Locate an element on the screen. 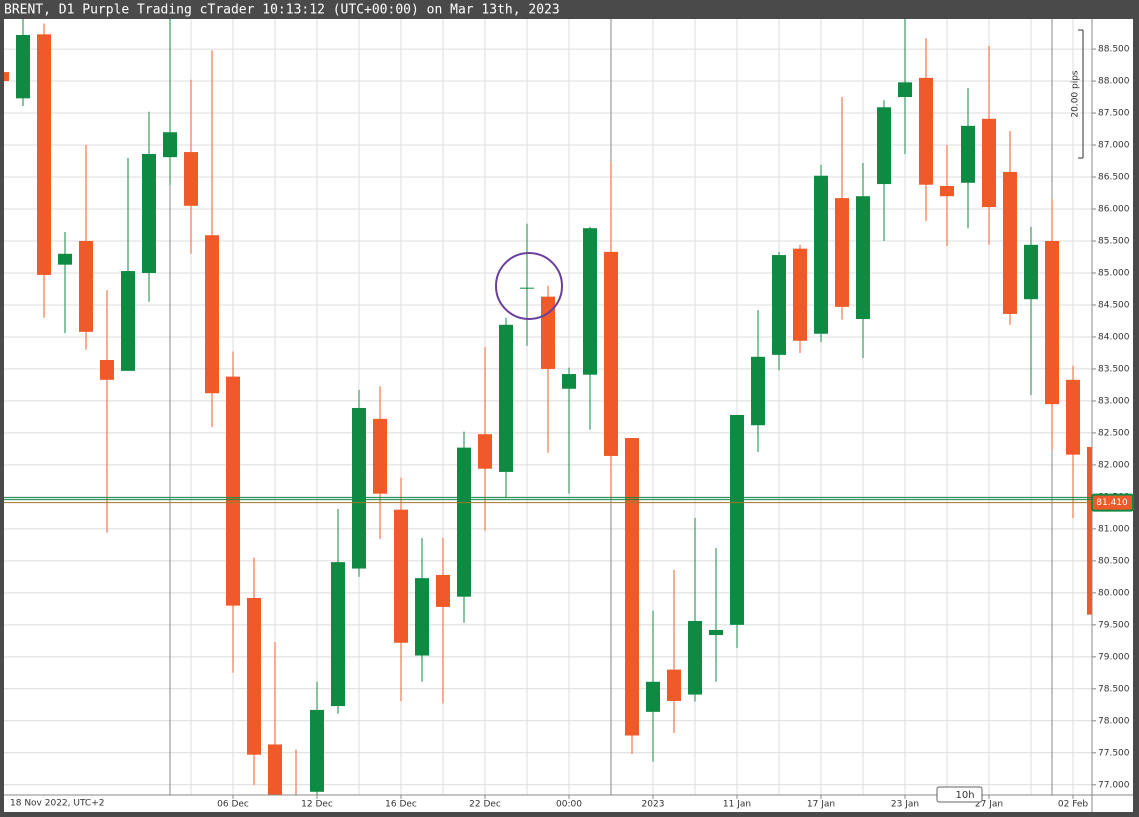  y-tick-label: 86.500 is located at coordinates (1114, 178).